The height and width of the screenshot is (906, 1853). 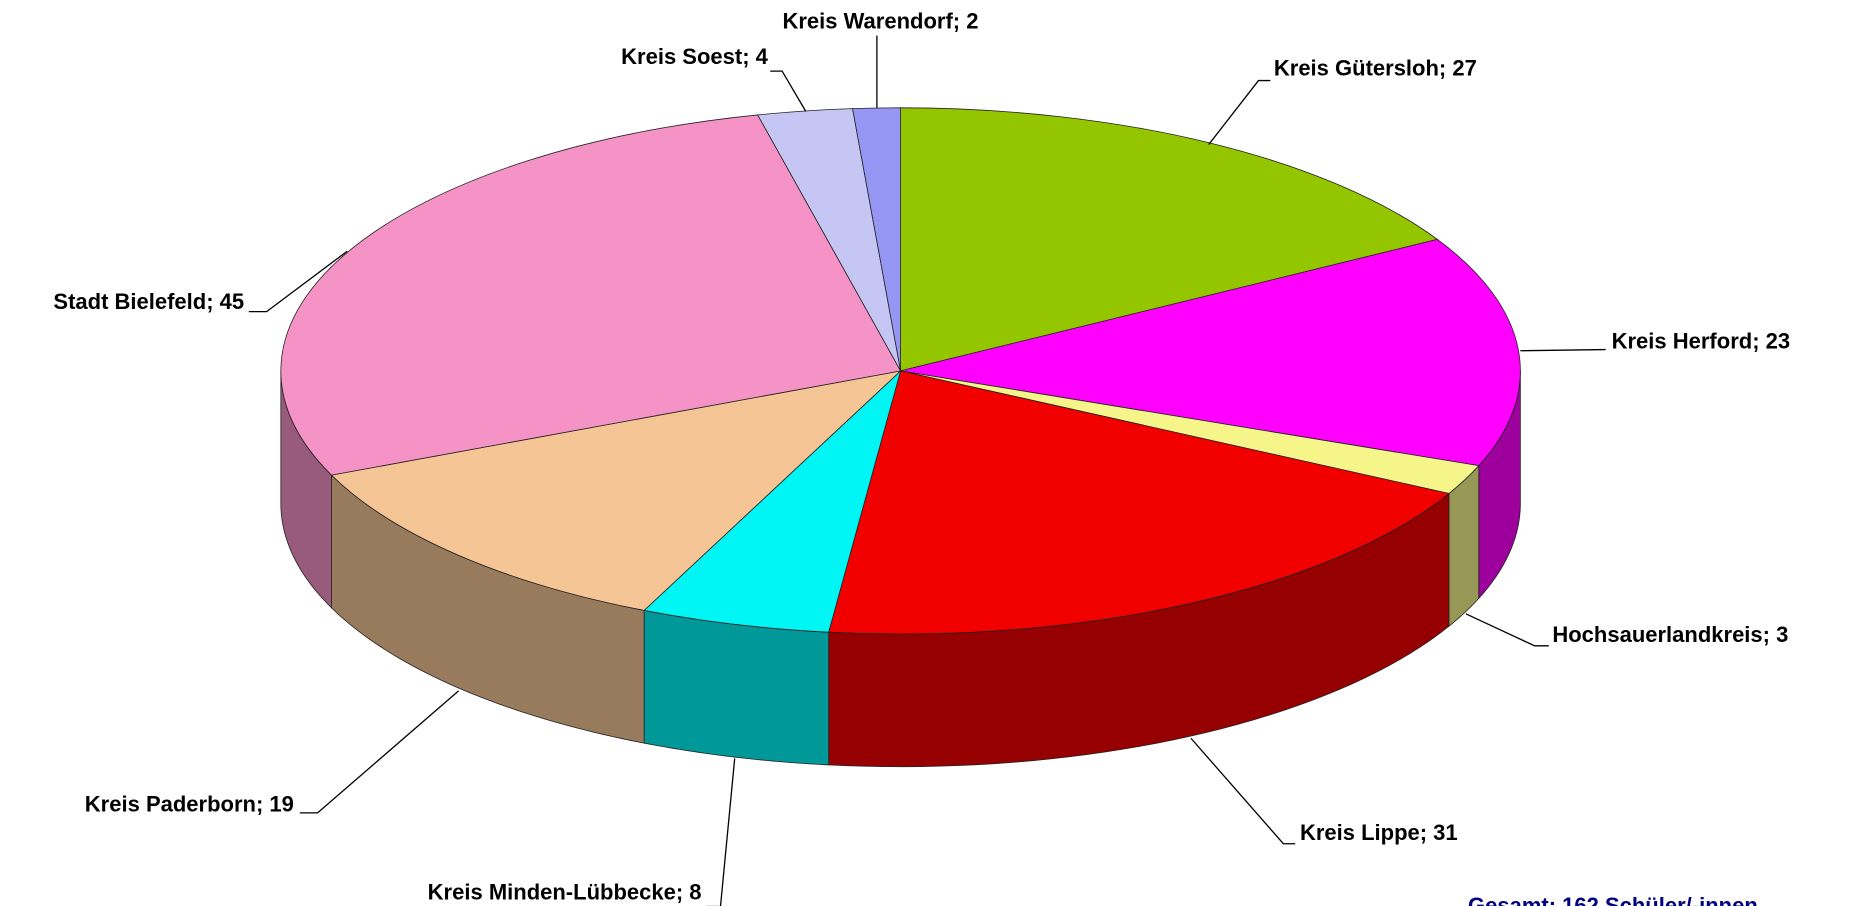 What do you see at coordinates (880, 20) in the screenshot?
I see `data-label: Kreis Warendorf; 2` at bounding box center [880, 20].